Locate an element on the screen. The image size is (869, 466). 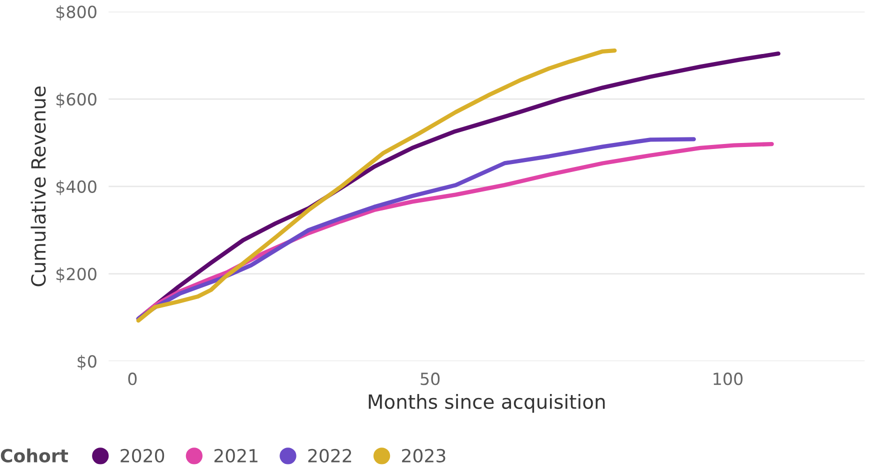
y-tick-label: $200 is located at coordinates (76, 275).